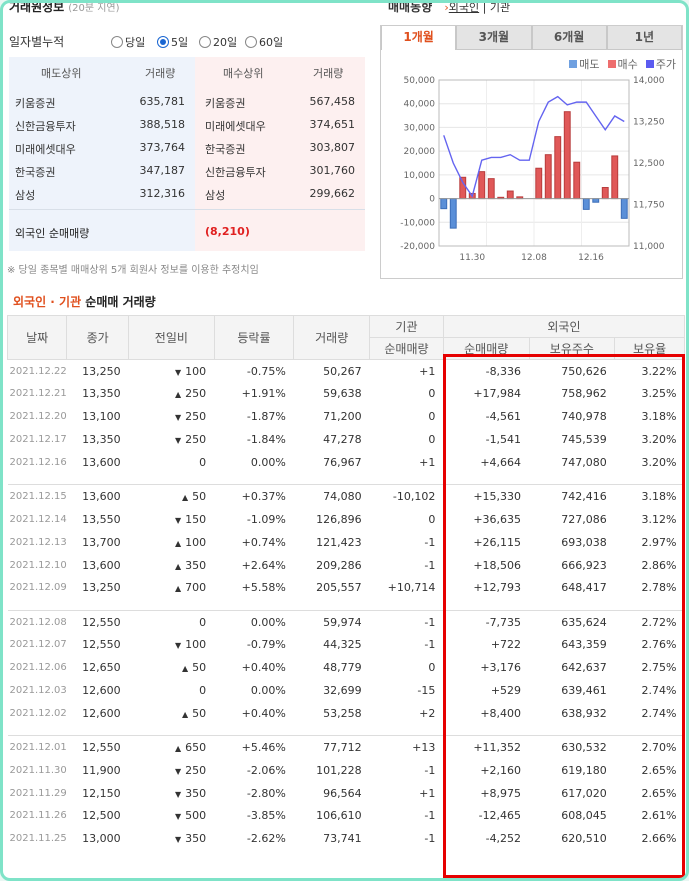 The width and height of the screenshot is (689, 881). Describe the element at coordinates (101, 839) in the screenshot. I see `cell-close: 13,000` at that location.